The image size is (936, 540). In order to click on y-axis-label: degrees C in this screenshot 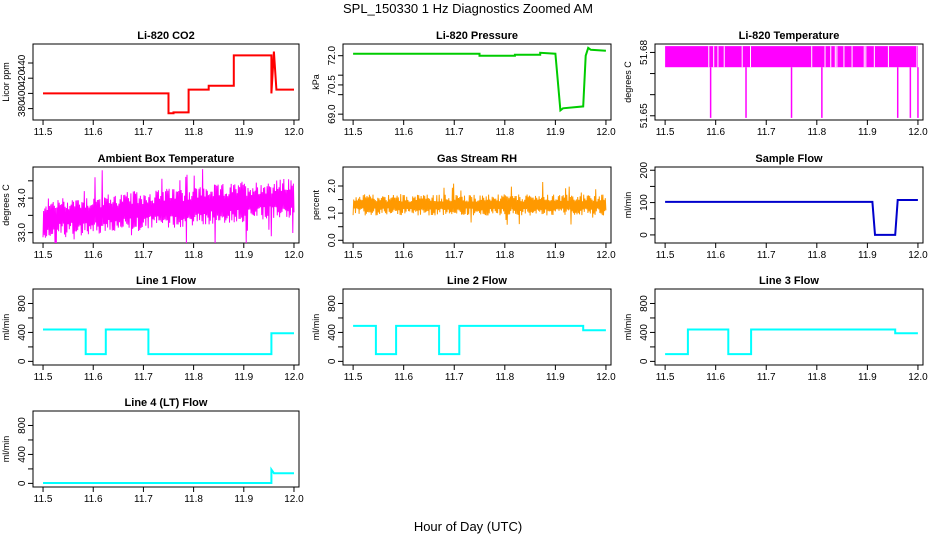, I will do `click(628, 82)`.